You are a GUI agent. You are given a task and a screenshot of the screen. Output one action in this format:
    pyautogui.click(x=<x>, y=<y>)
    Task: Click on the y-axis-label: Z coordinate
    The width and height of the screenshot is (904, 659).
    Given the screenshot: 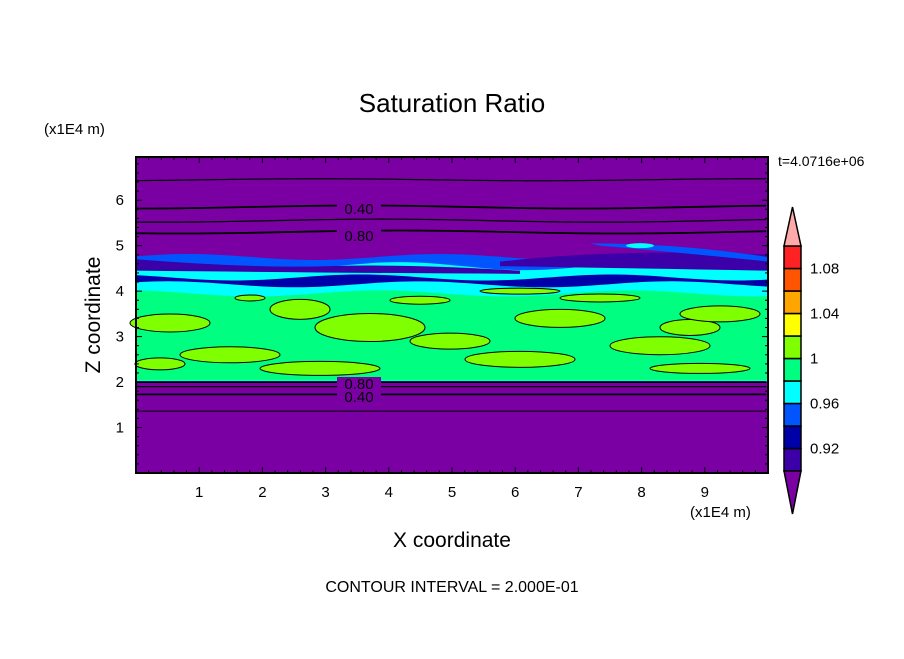 What is the action you would take?
    pyautogui.click(x=93, y=315)
    